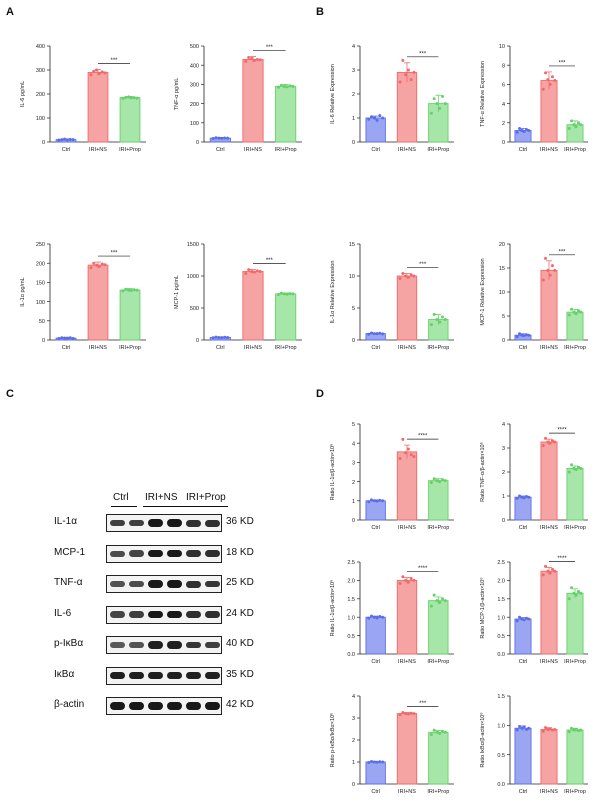 Image resolution: width=600 pixels, height=806 pixels. What do you see at coordinates (502, 269) in the screenshot?
I see `y-tick-label: 15` at bounding box center [502, 269].